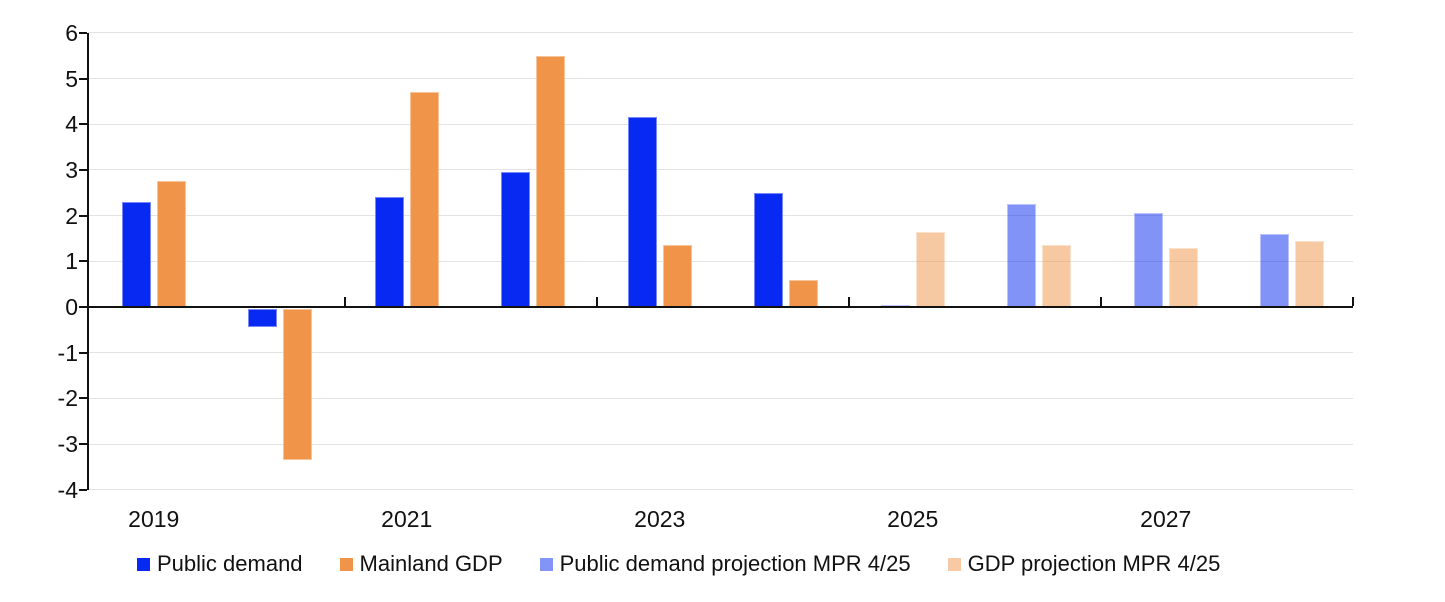 The width and height of the screenshot is (1445, 602). What do you see at coordinates (1183, 277) in the screenshot?
I see `bar-gdp-projection-mpr-4-25-2027` at bounding box center [1183, 277].